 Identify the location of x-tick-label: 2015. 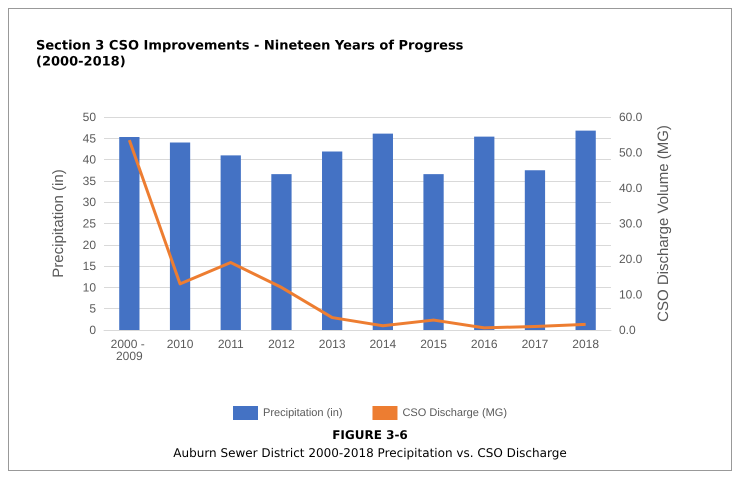
(434, 344).